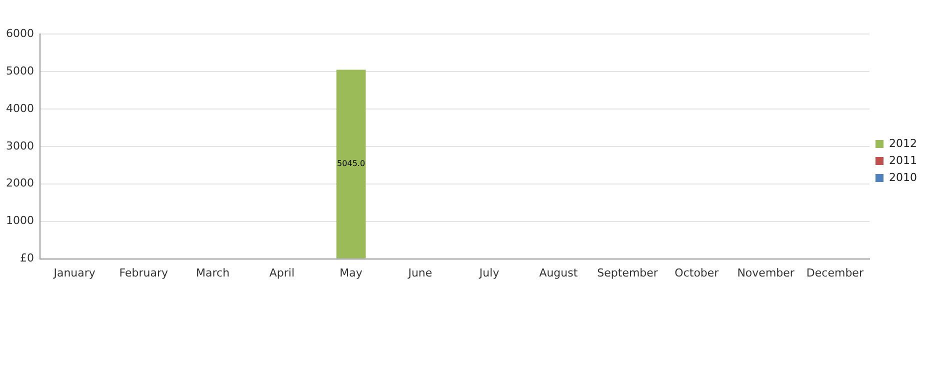 The image size is (927, 368). Describe the element at coordinates (766, 273) in the screenshot. I see `x-tick-label: November` at that location.